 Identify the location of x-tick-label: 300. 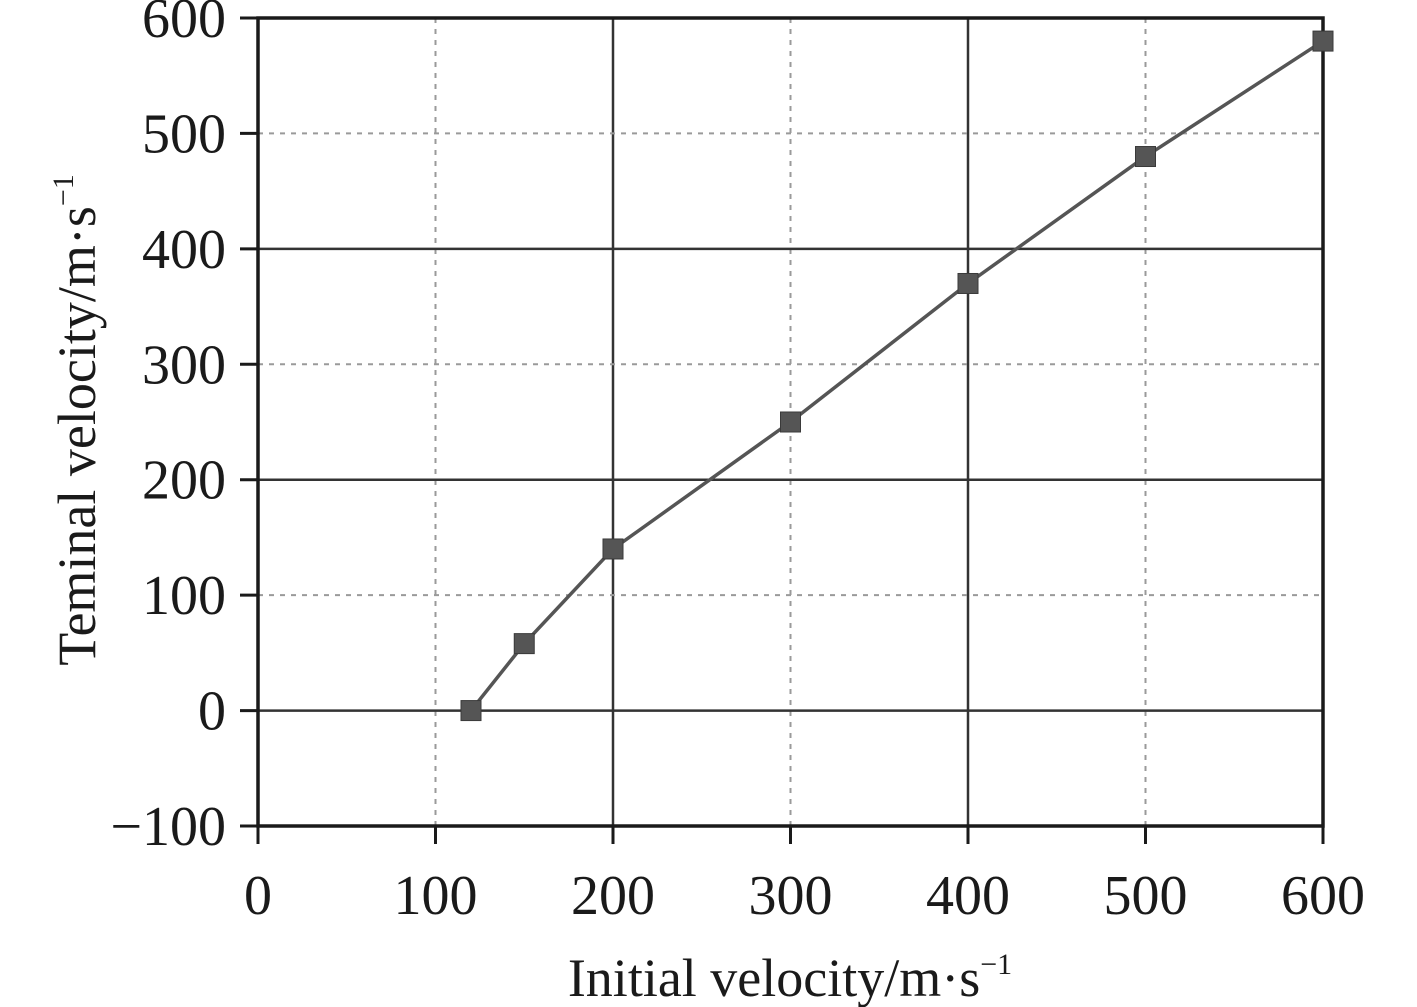
(791, 896).